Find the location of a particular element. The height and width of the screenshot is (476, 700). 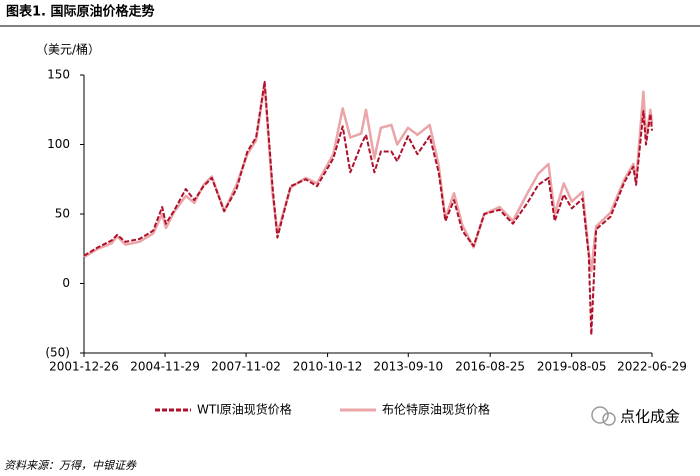

y-tick-label: 150 is located at coordinates (58, 75).